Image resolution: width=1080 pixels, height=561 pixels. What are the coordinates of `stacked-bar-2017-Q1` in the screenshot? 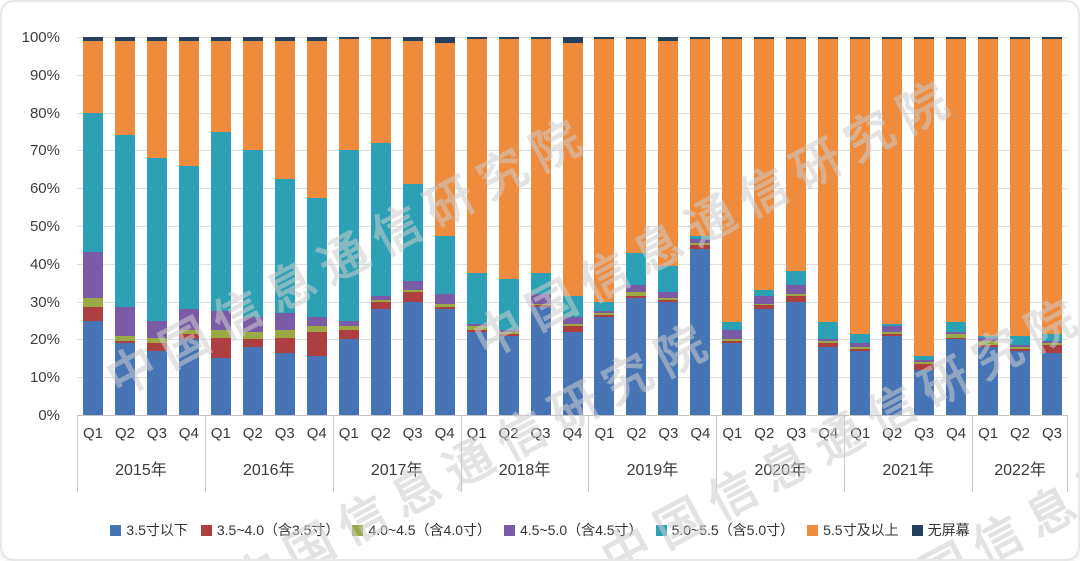 It's located at (348, 226).